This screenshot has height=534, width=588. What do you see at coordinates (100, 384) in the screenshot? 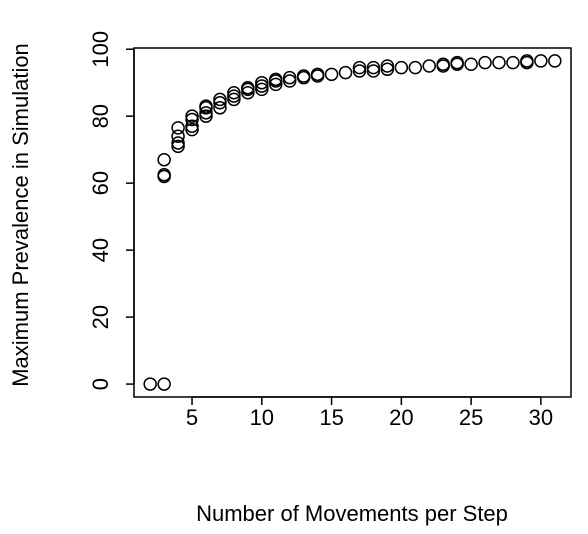
I see `y-tick-label: 0` at bounding box center [100, 384].